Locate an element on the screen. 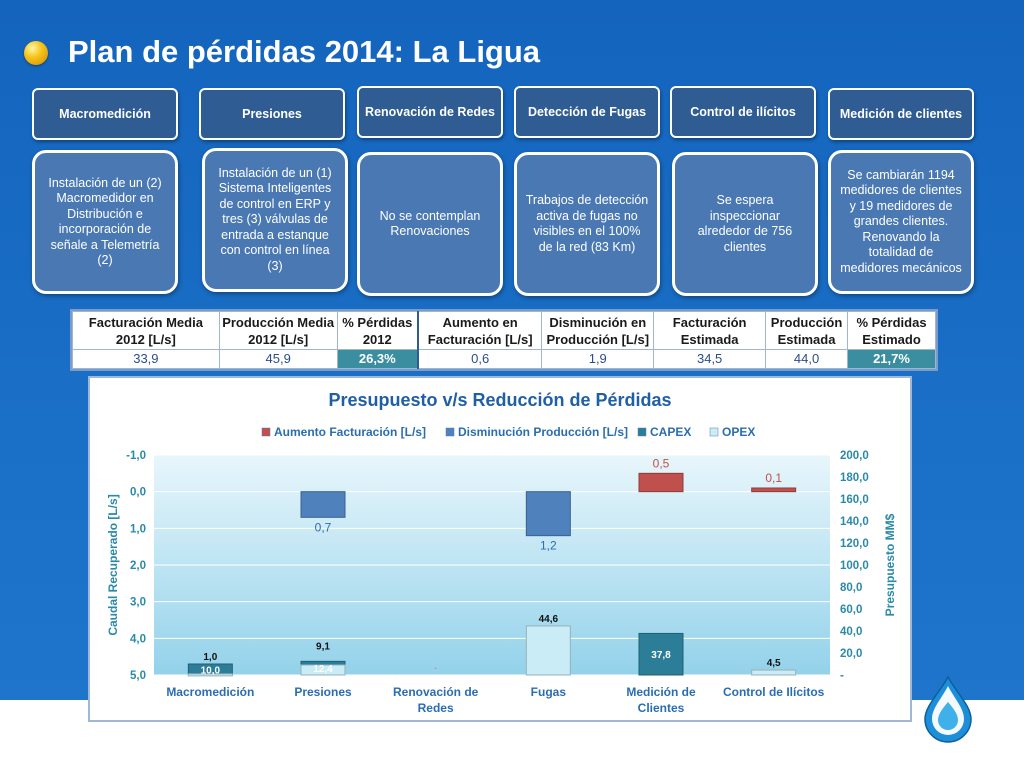 The width and height of the screenshot is (1024, 768). table-header-cell: Producción Estimada is located at coordinates (807, 330).